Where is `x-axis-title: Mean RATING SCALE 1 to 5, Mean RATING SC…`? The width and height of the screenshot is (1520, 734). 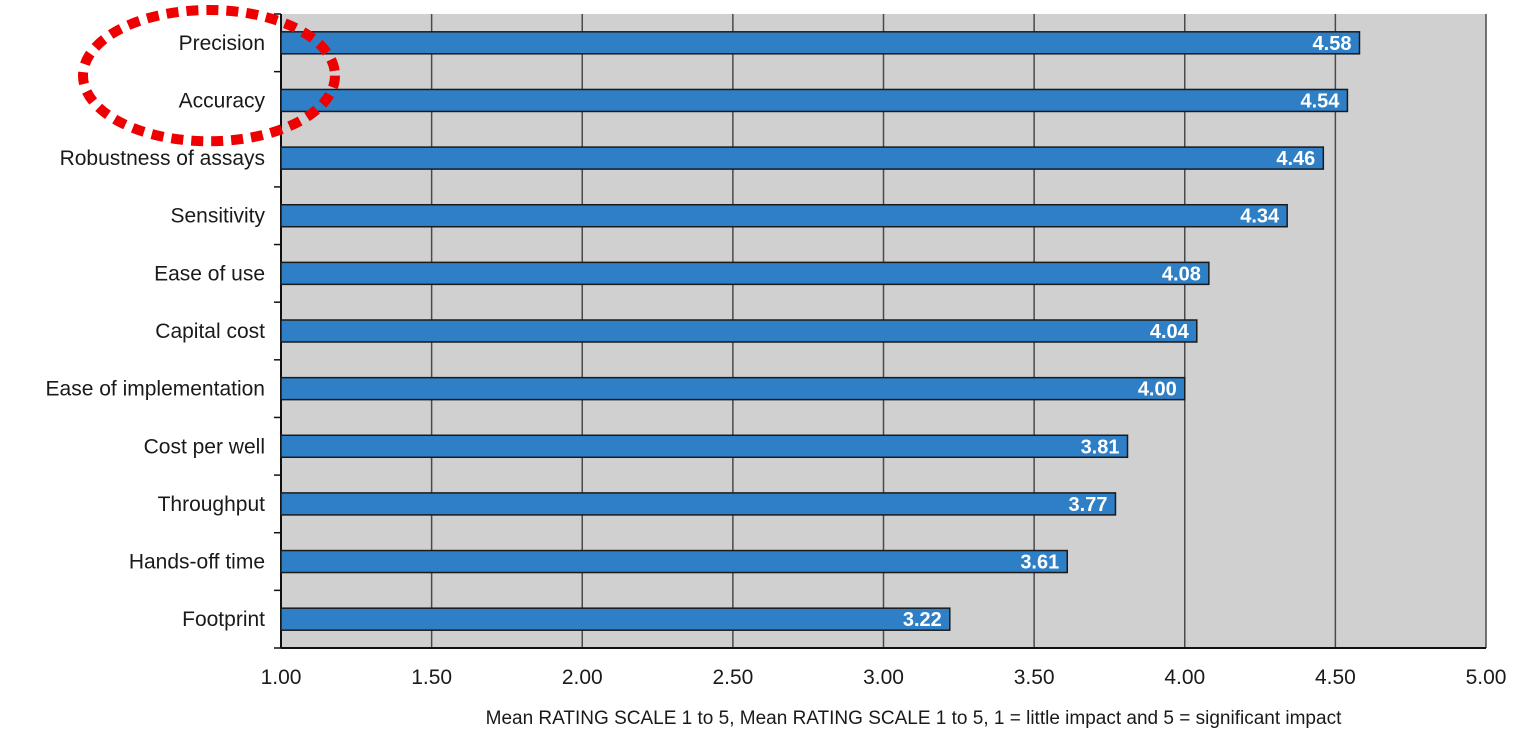 x-axis-title: Mean RATING SCALE 1 to 5, Mean RATING SC… is located at coordinates (914, 718).